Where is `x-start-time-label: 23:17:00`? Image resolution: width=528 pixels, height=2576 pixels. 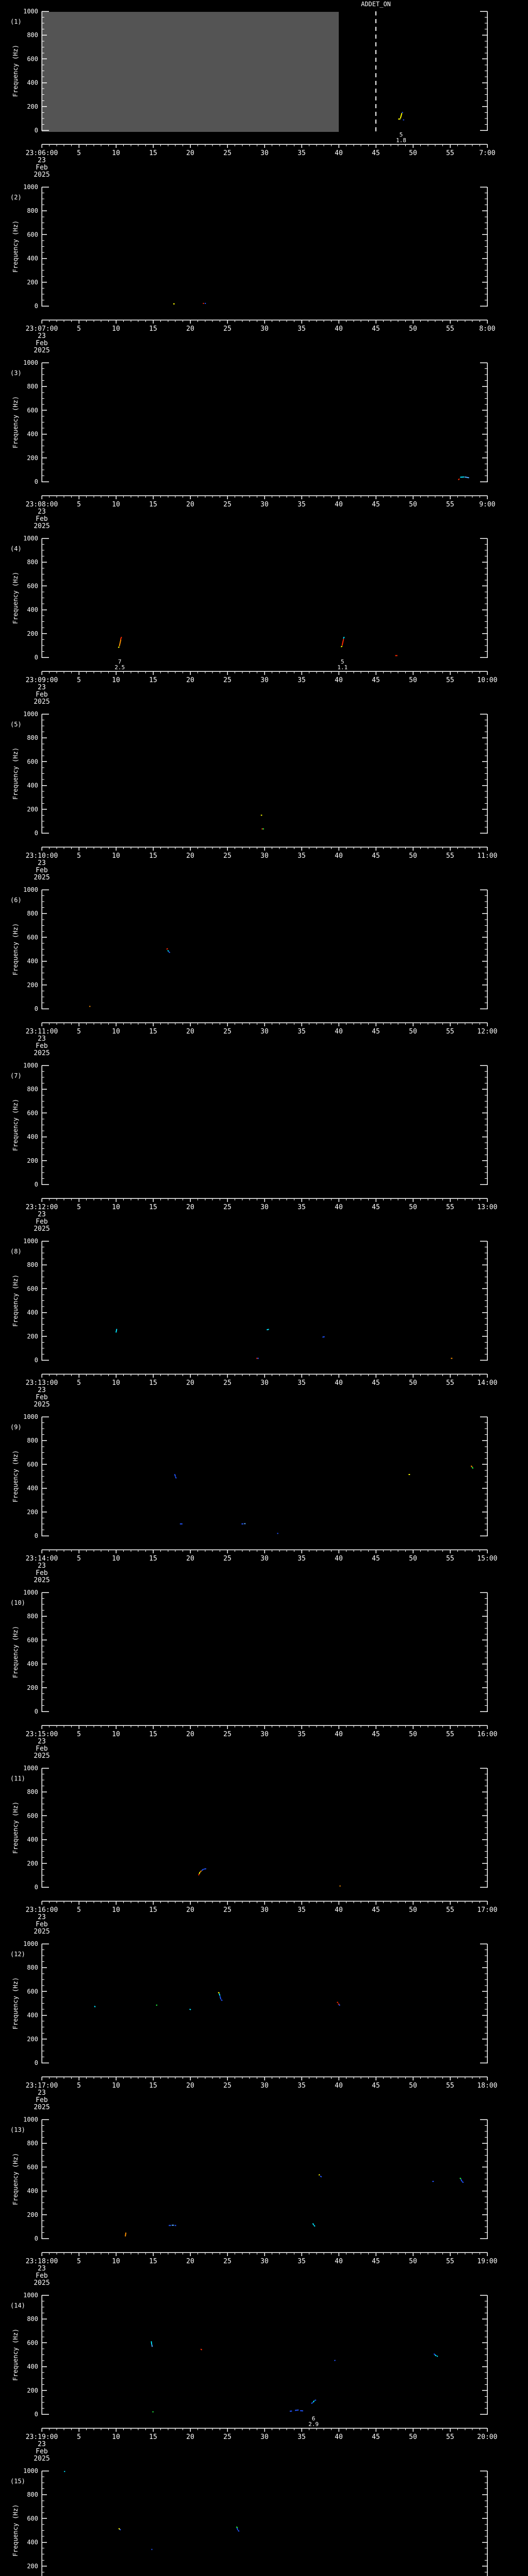
x-start-time-label: 23:17:00 is located at coordinates (42, 2086).